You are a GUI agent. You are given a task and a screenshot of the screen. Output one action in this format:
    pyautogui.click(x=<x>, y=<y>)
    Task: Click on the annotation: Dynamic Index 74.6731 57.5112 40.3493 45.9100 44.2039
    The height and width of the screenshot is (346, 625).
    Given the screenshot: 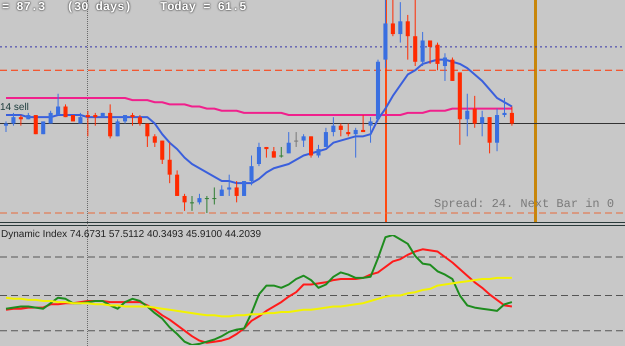 What is the action you would take?
    pyautogui.click(x=131, y=235)
    